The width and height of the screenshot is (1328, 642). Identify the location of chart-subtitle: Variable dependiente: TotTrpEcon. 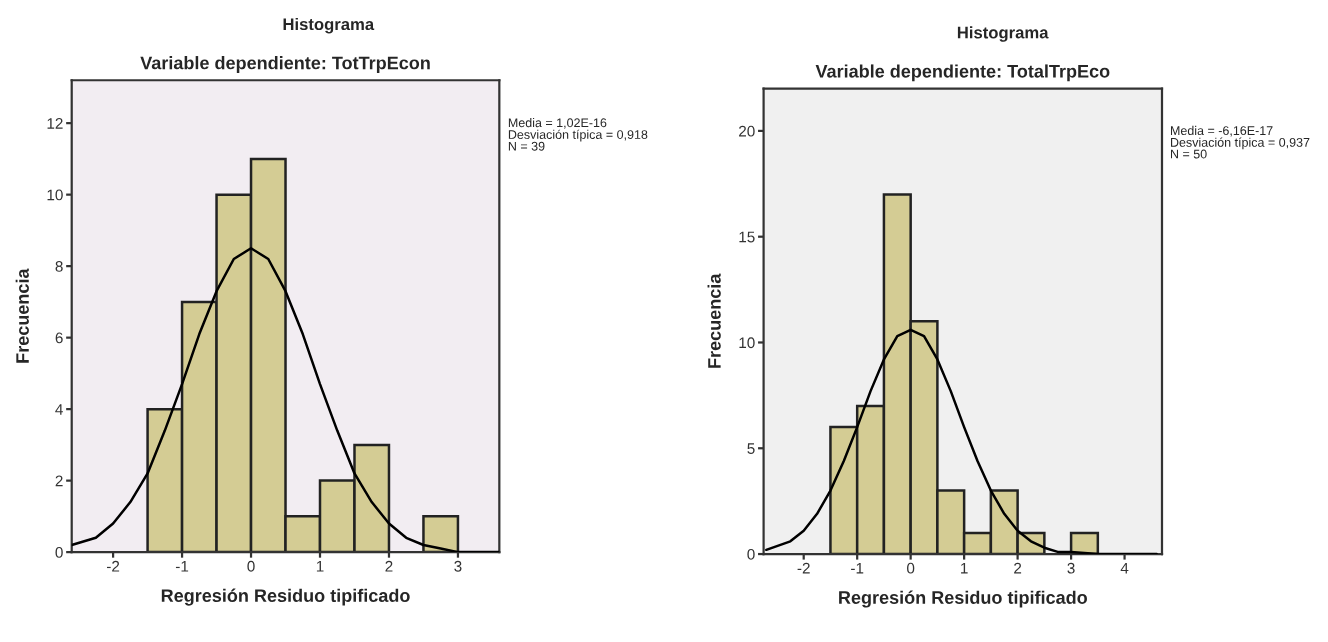
(285, 64).